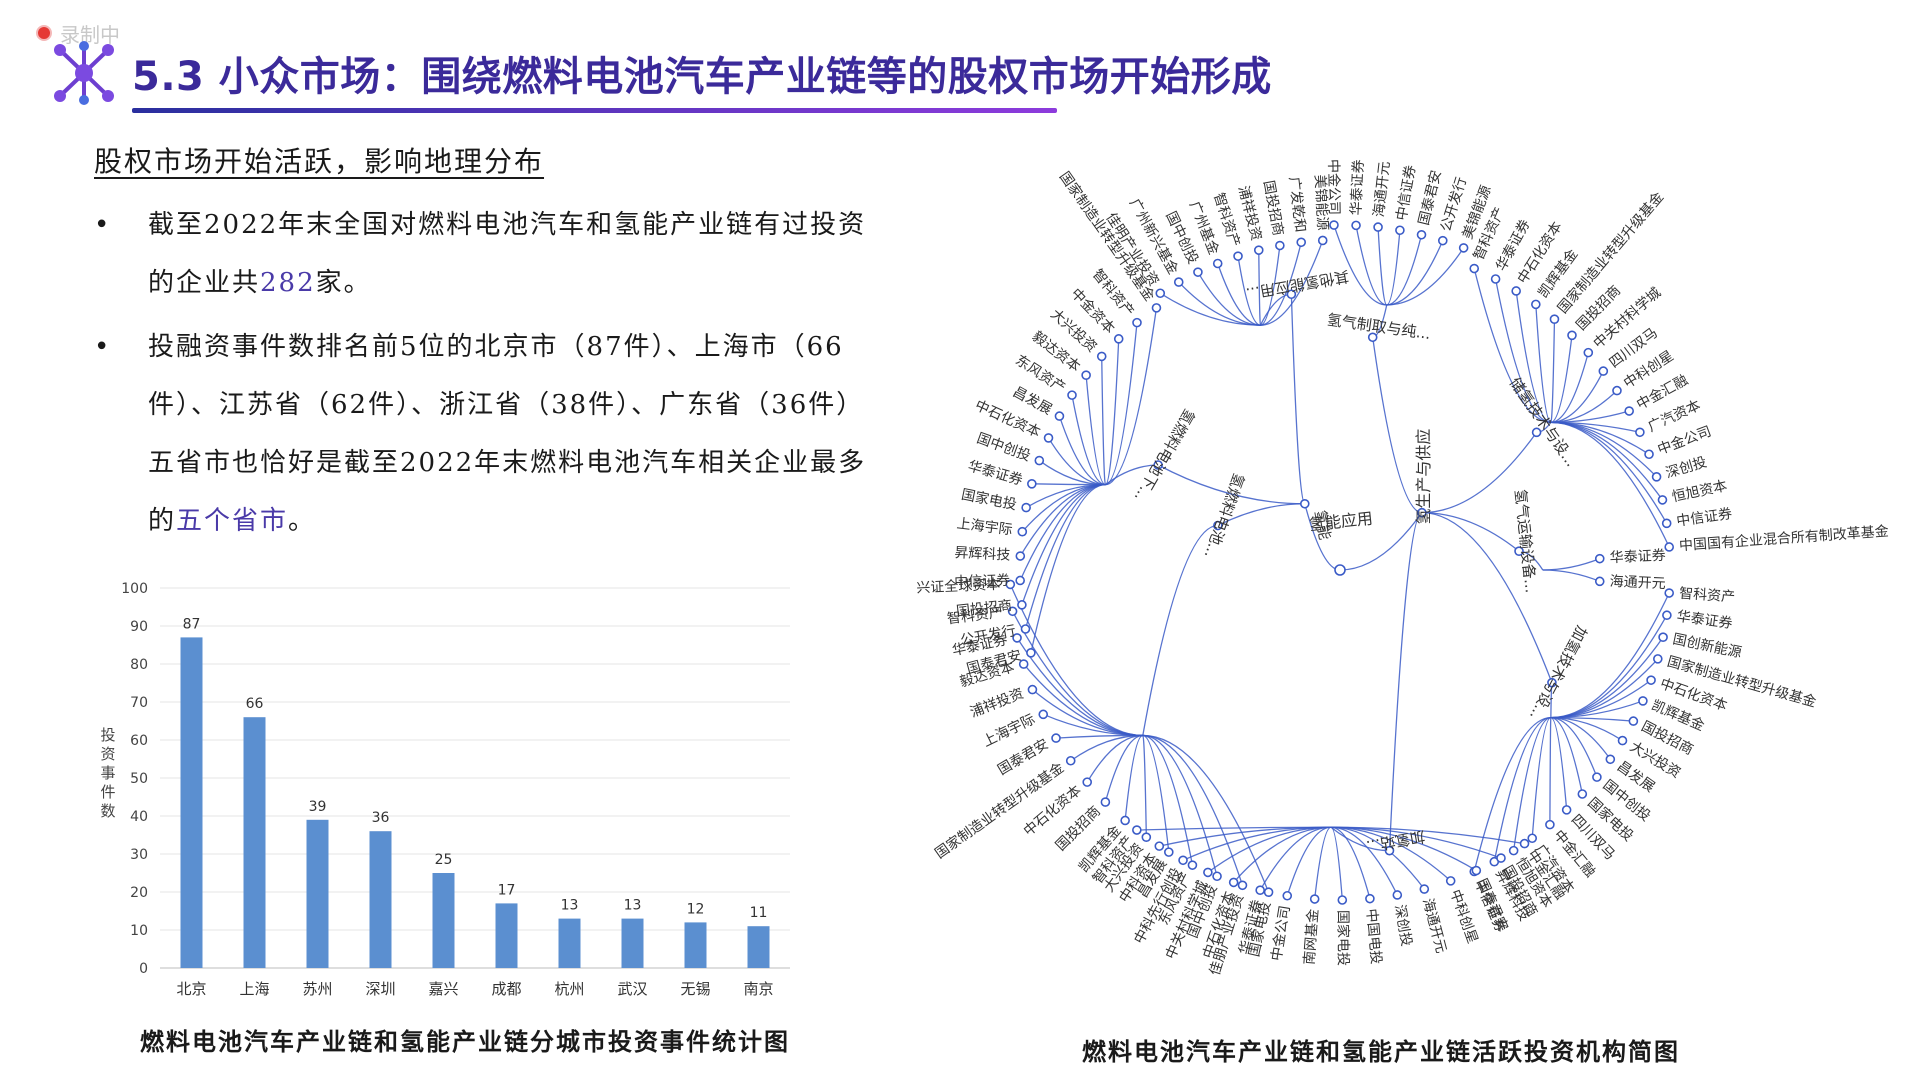 The width and height of the screenshot is (1920, 1080). What do you see at coordinates (139, 665) in the screenshot?
I see `y-tick-label: 80` at bounding box center [139, 665].